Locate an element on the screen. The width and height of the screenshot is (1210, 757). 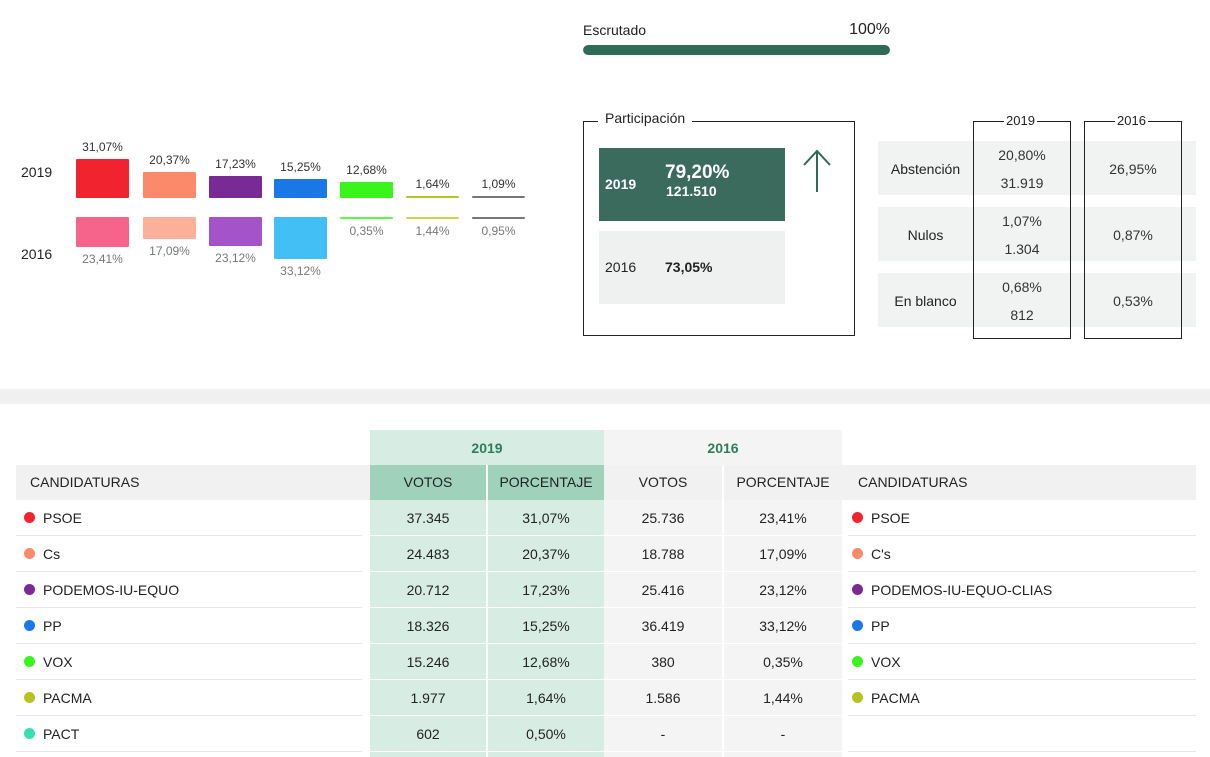
nulos-2016-pct: 0,87% is located at coordinates (1133, 235).